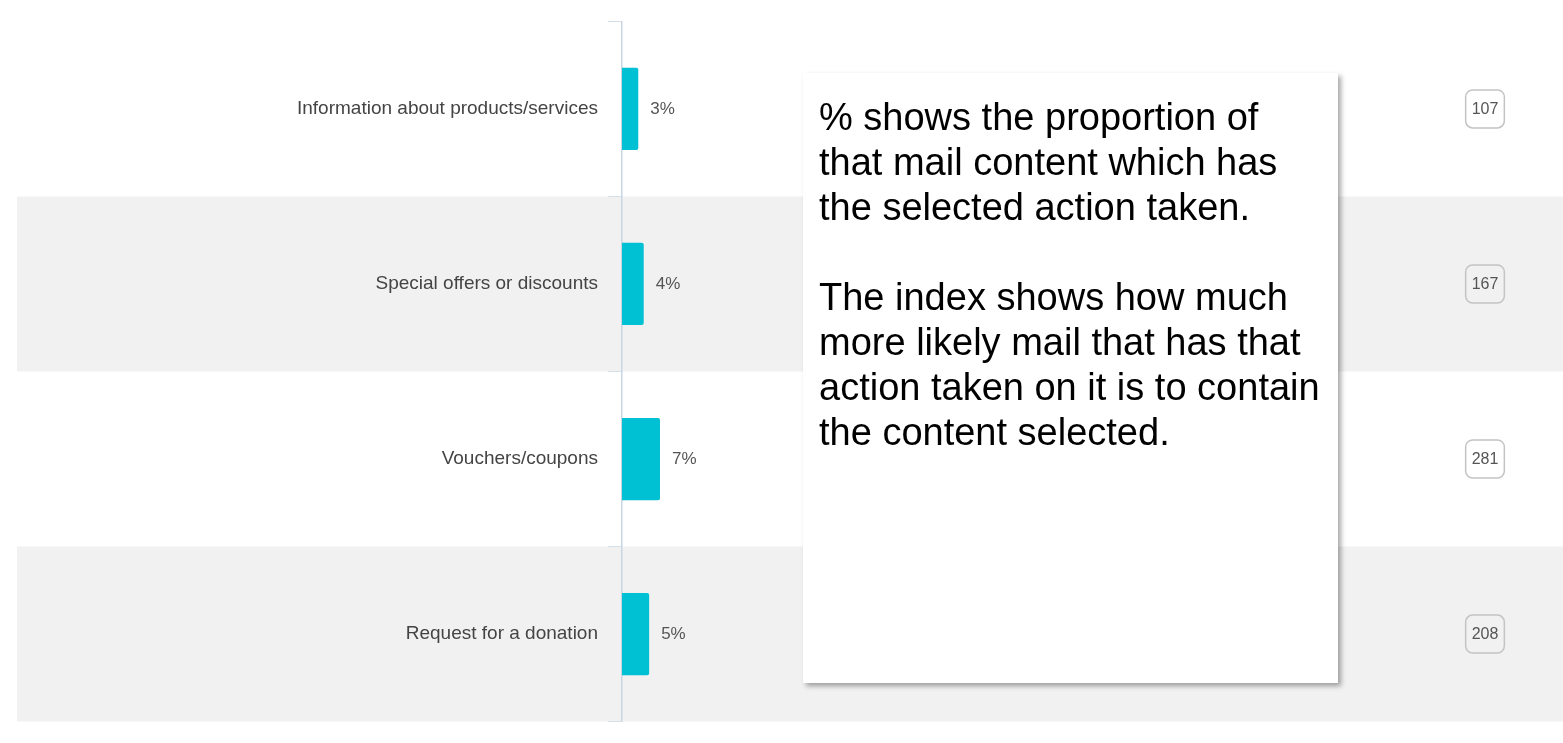  I want to click on text: 107, so click(1485, 109).